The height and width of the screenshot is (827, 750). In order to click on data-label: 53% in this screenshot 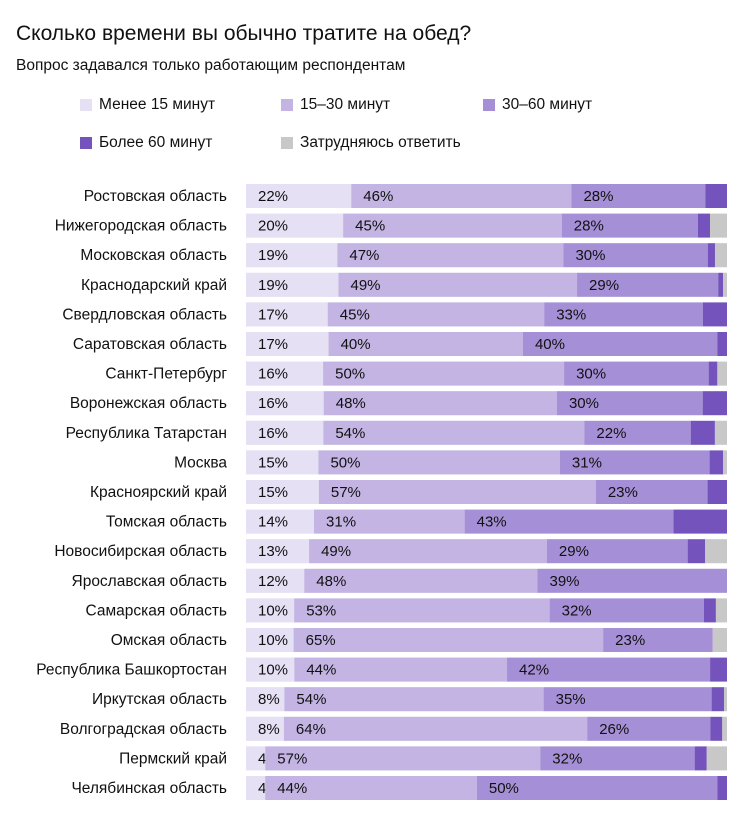, I will do `click(321, 610)`.